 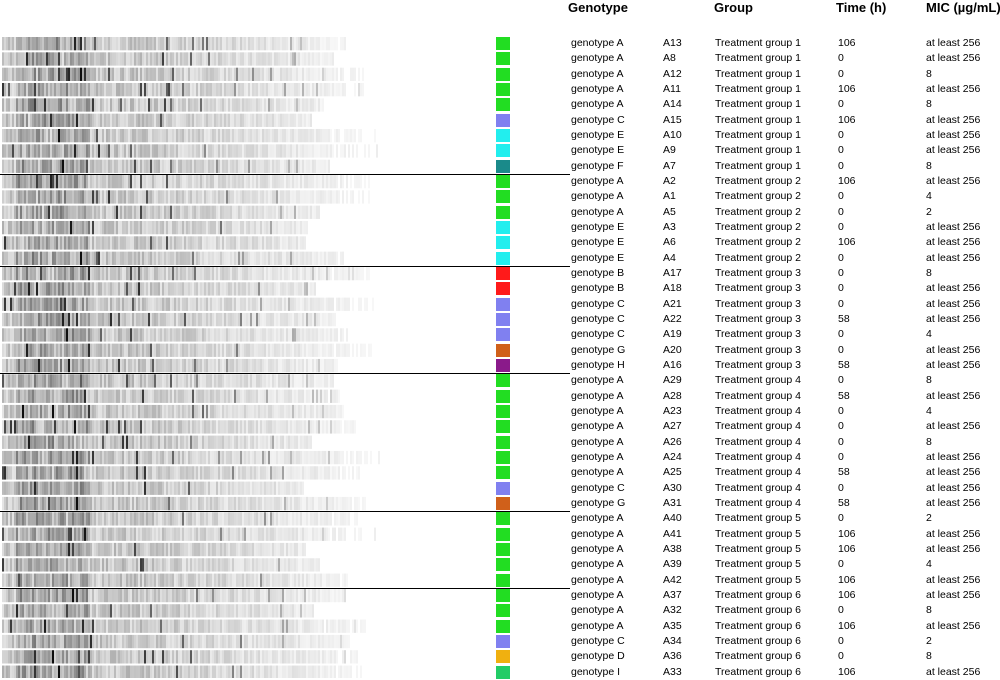 What do you see at coordinates (672, 396) in the screenshot?
I see `isolate-cell: A28` at bounding box center [672, 396].